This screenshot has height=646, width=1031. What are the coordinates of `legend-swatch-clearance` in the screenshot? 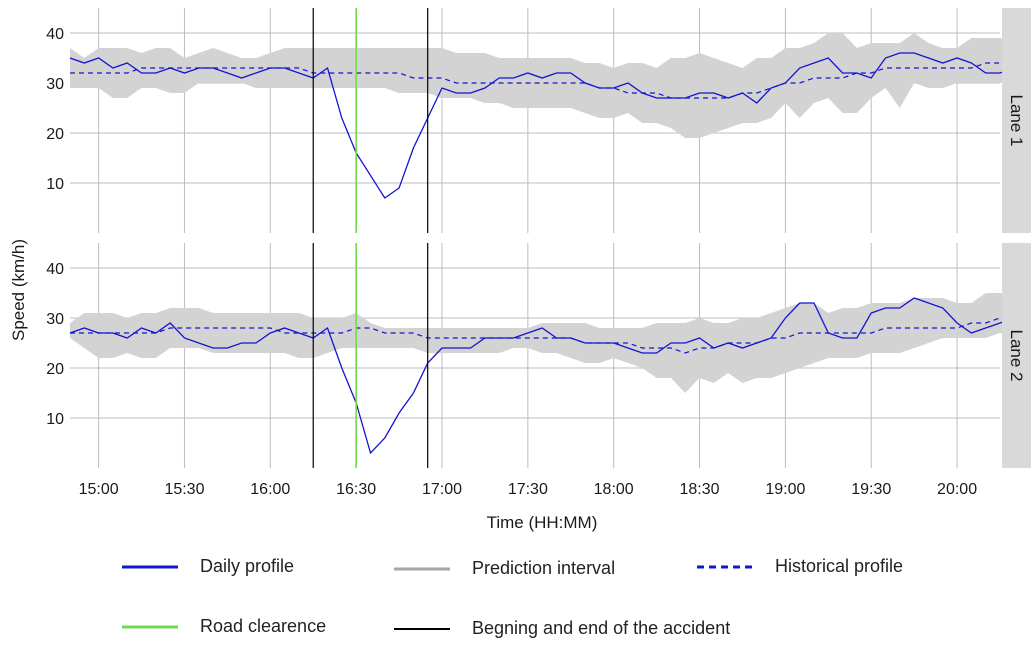 It's located at (150, 626).